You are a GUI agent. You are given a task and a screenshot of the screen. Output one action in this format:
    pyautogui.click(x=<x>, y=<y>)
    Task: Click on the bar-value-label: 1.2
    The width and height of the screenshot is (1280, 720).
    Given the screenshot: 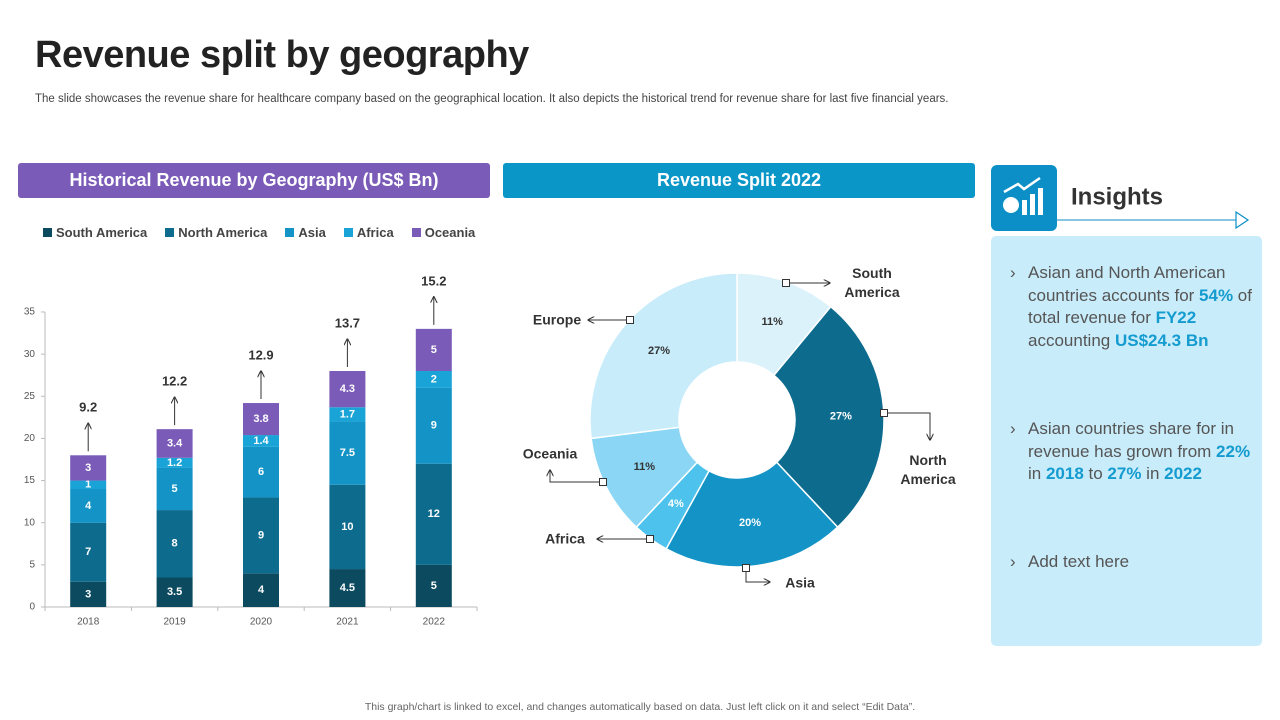 What is the action you would take?
    pyautogui.click(x=174, y=463)
    